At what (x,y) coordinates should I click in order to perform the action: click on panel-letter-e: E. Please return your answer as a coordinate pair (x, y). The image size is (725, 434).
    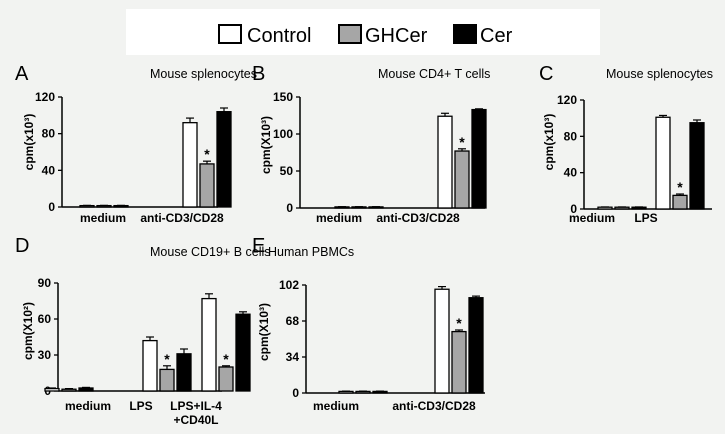
    Looking at the image, I should click on (258, 246).